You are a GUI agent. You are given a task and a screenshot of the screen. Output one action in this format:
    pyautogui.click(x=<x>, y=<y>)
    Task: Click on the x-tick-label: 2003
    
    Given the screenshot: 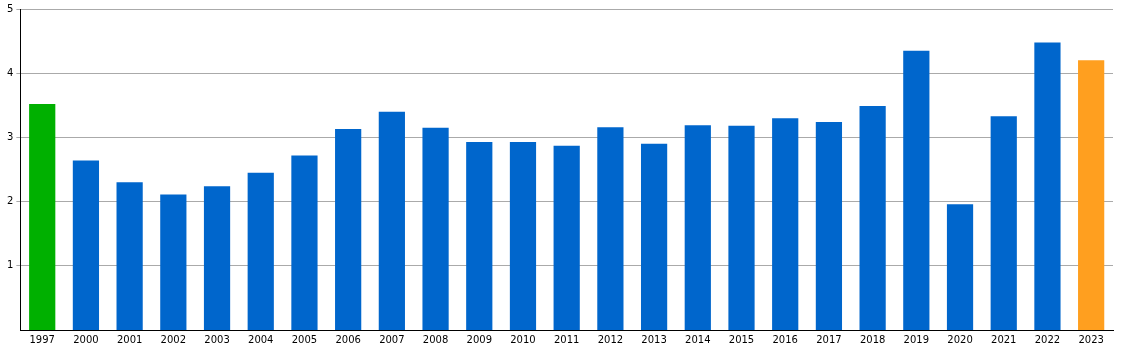 What is the action you would take?
    pyautogui.click(x=217, y=339)
    